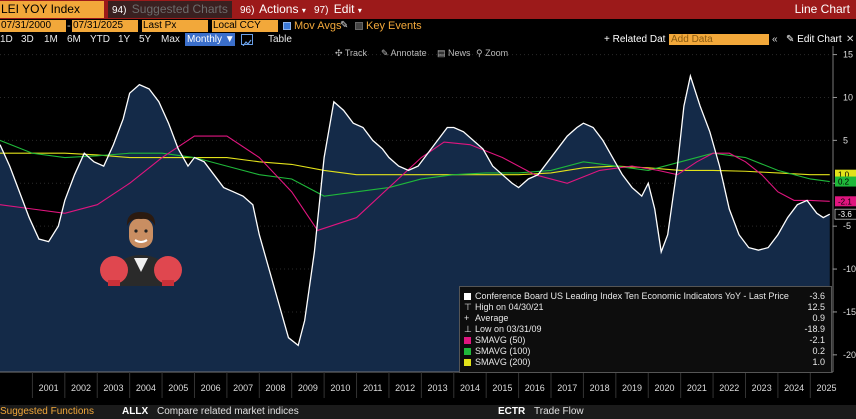  What do you see at coordinates (74, 39) in the screenshot?
I see `period-6m: 6M` at bounding box center [74, 39].